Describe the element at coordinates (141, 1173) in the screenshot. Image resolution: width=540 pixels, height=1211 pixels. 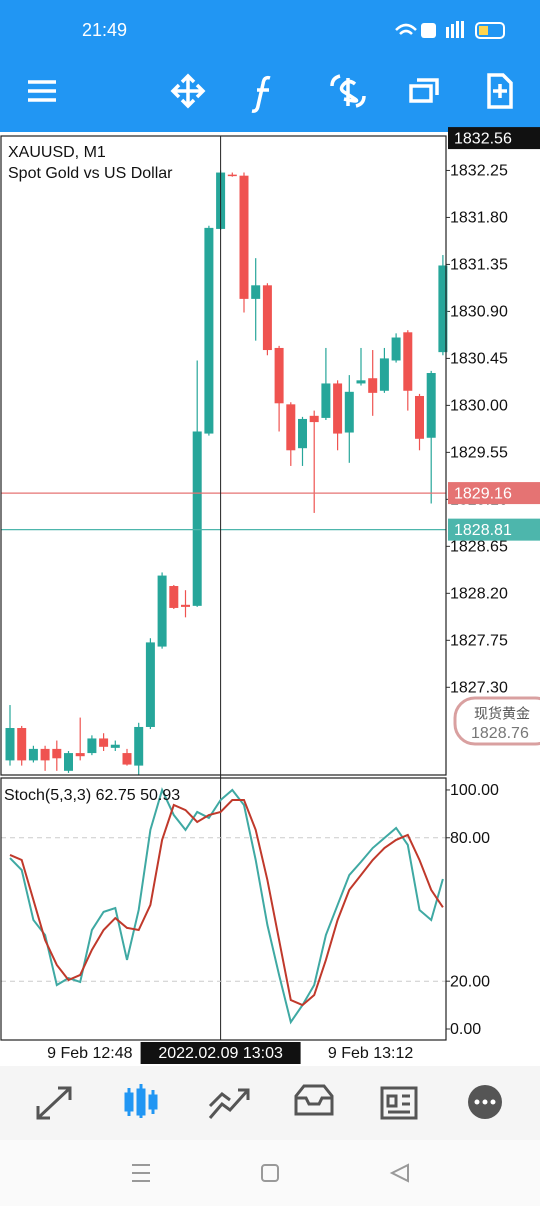
I see `recents-button` at that location.